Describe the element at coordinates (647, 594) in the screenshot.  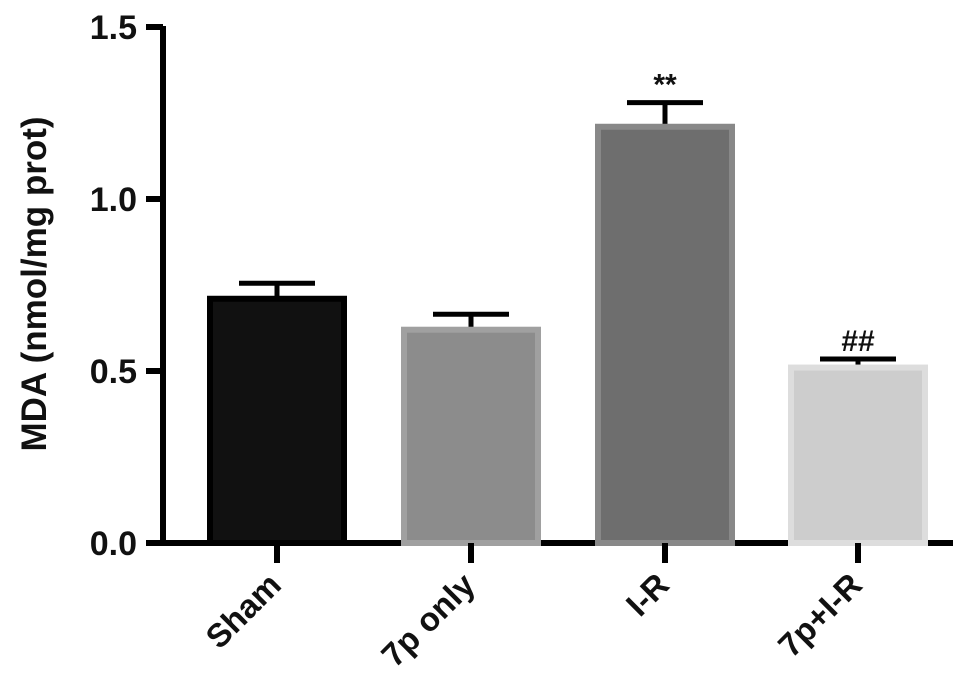
I see `x-tick-label: I-R` at that location.